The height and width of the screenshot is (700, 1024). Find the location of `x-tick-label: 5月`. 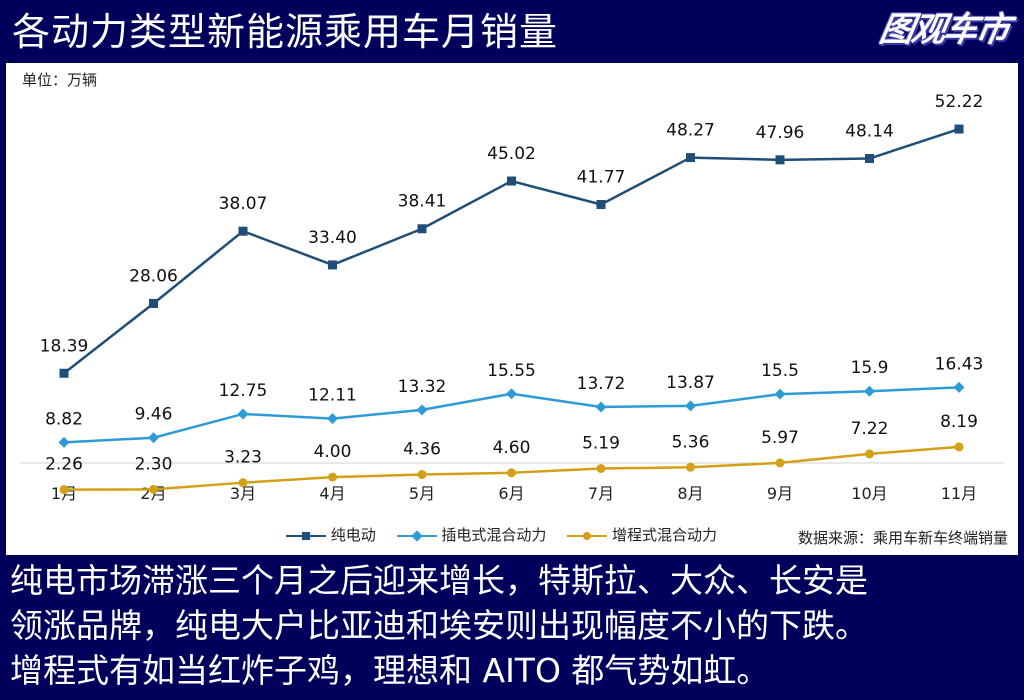

x-tick-label: 5月 is located at coordinates (422, 493).